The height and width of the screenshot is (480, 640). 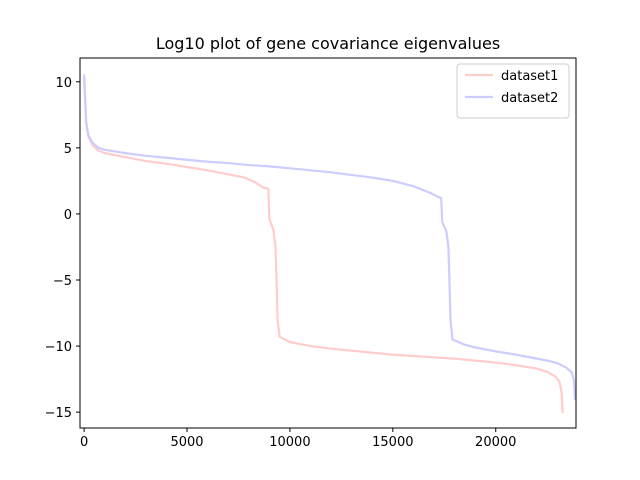 What do you see at coordinates (68, 215) in the screenshot?
I see `y-tick-label: 0` at bounding box center [68, 215].